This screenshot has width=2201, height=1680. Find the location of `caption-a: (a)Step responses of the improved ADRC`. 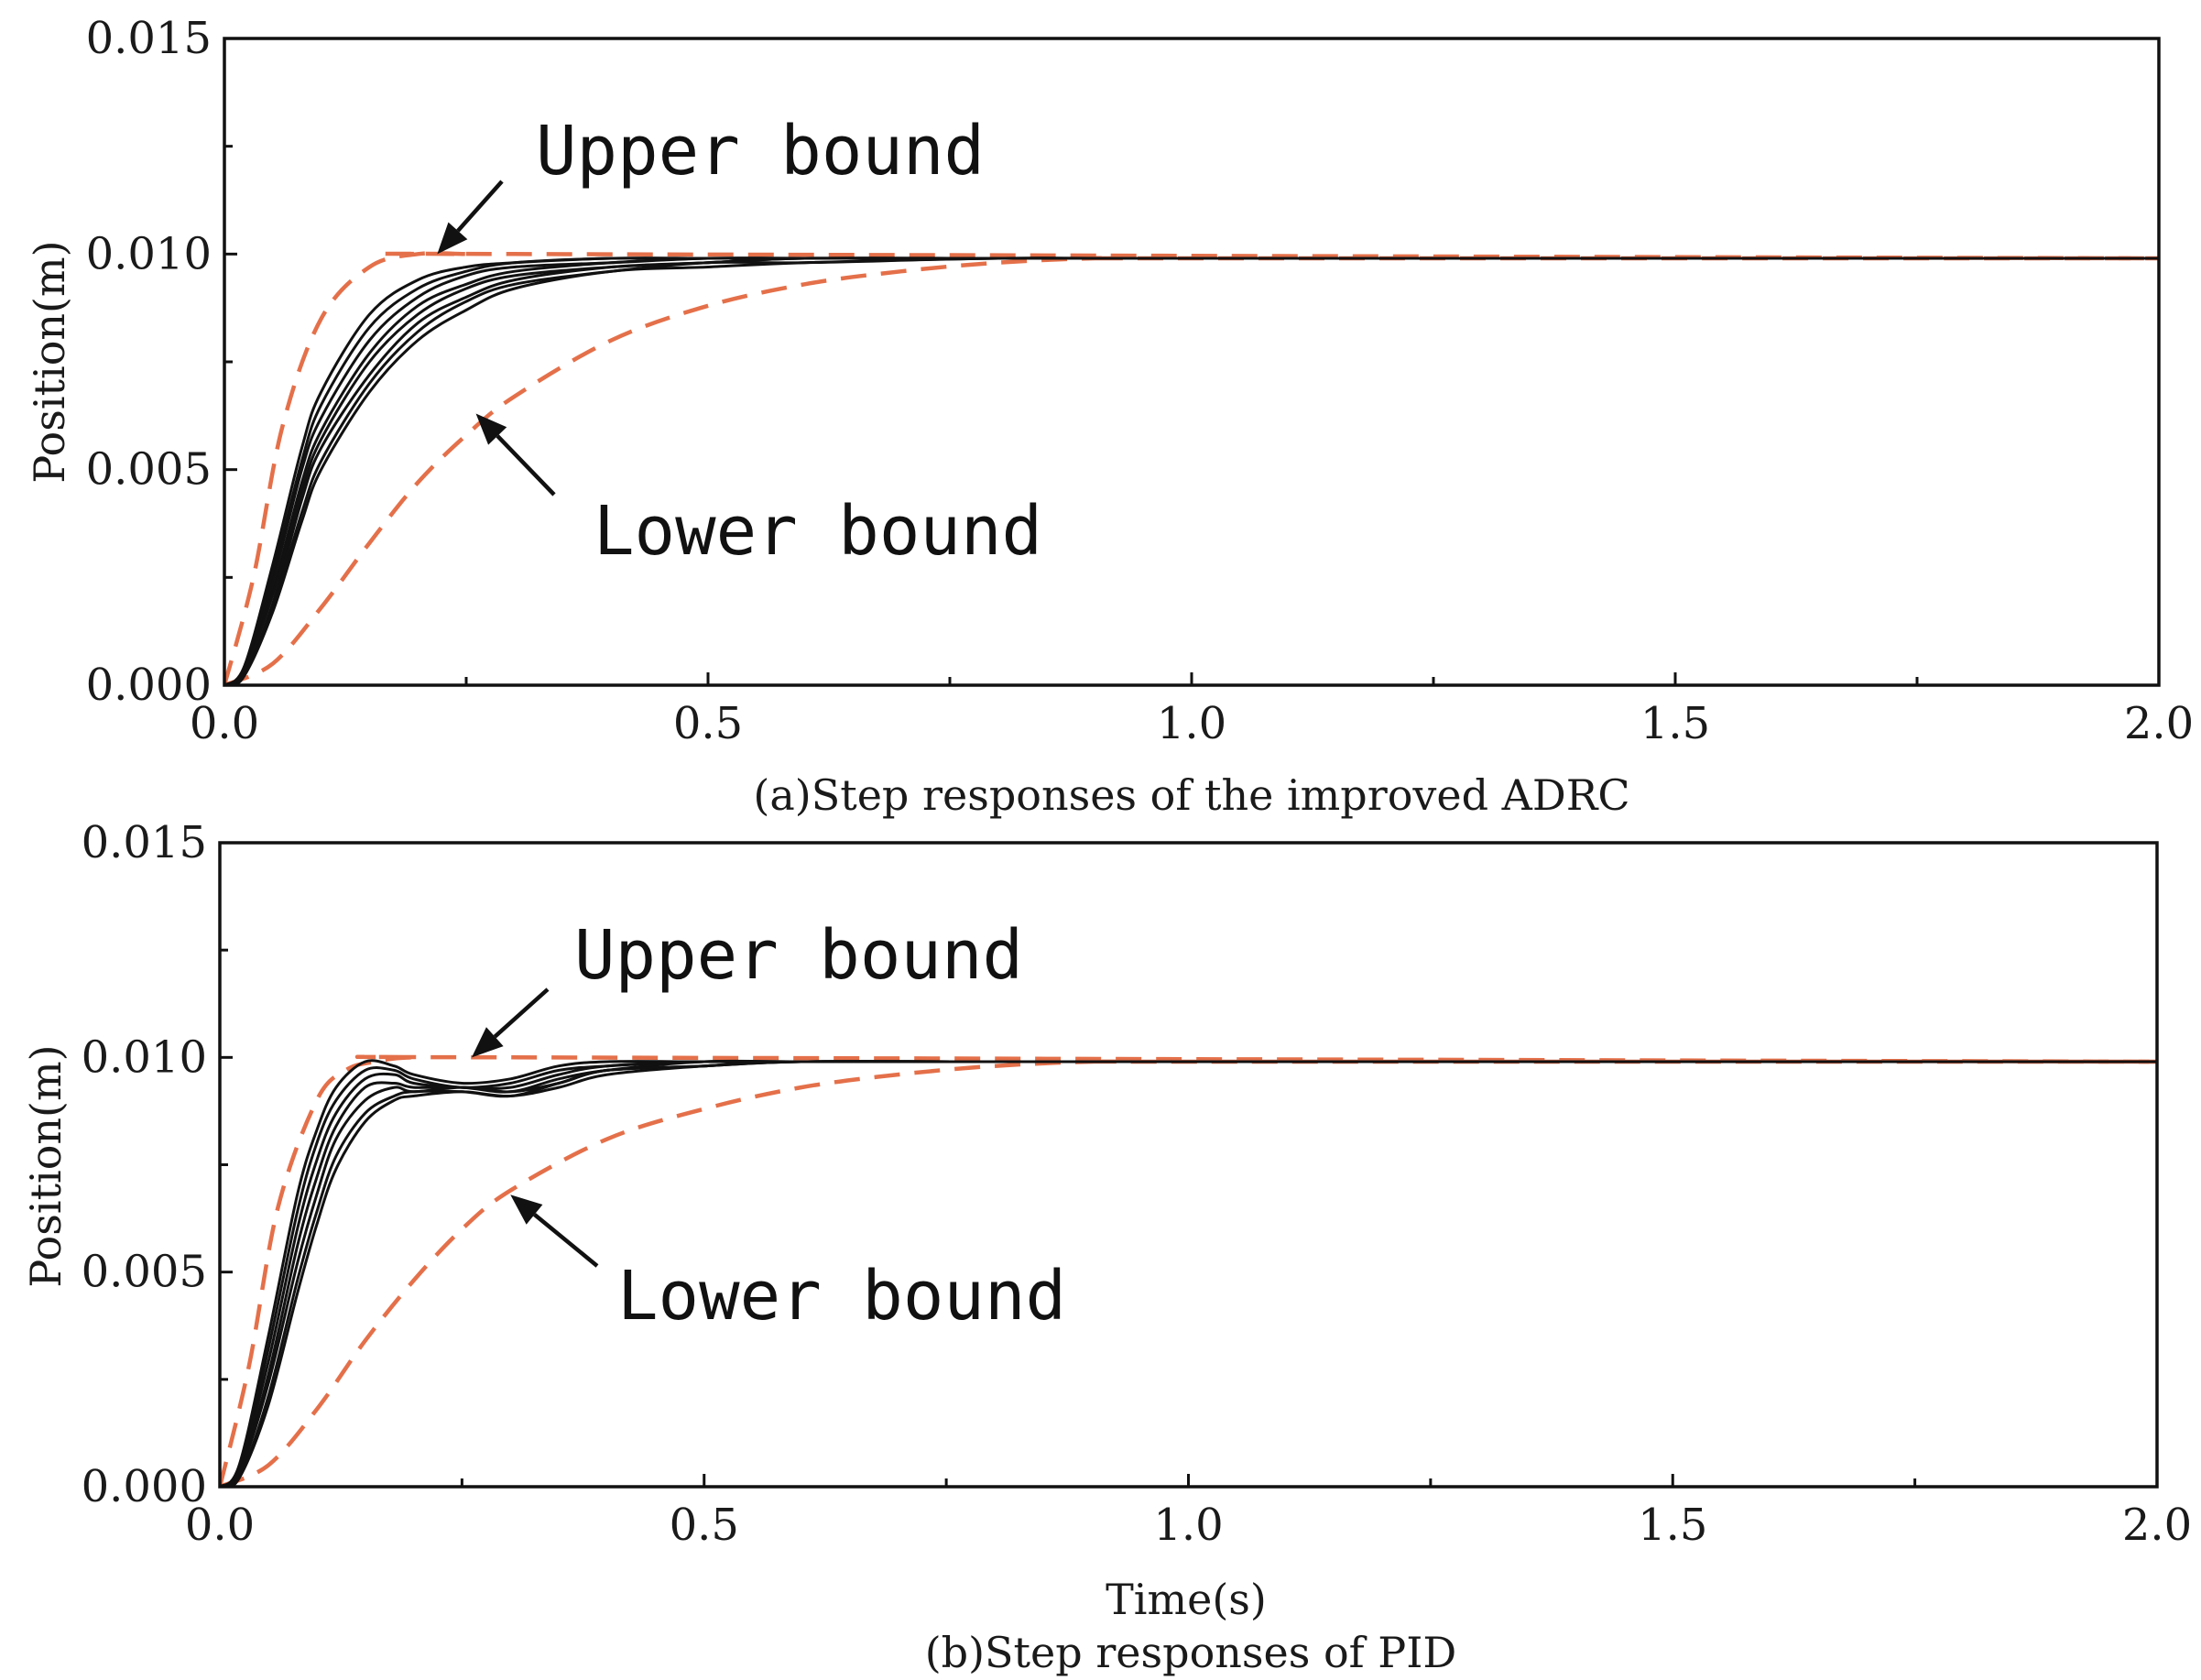

caption-a: (a)Step responses of the improved ADRC is located at coordinates (1191, 795).